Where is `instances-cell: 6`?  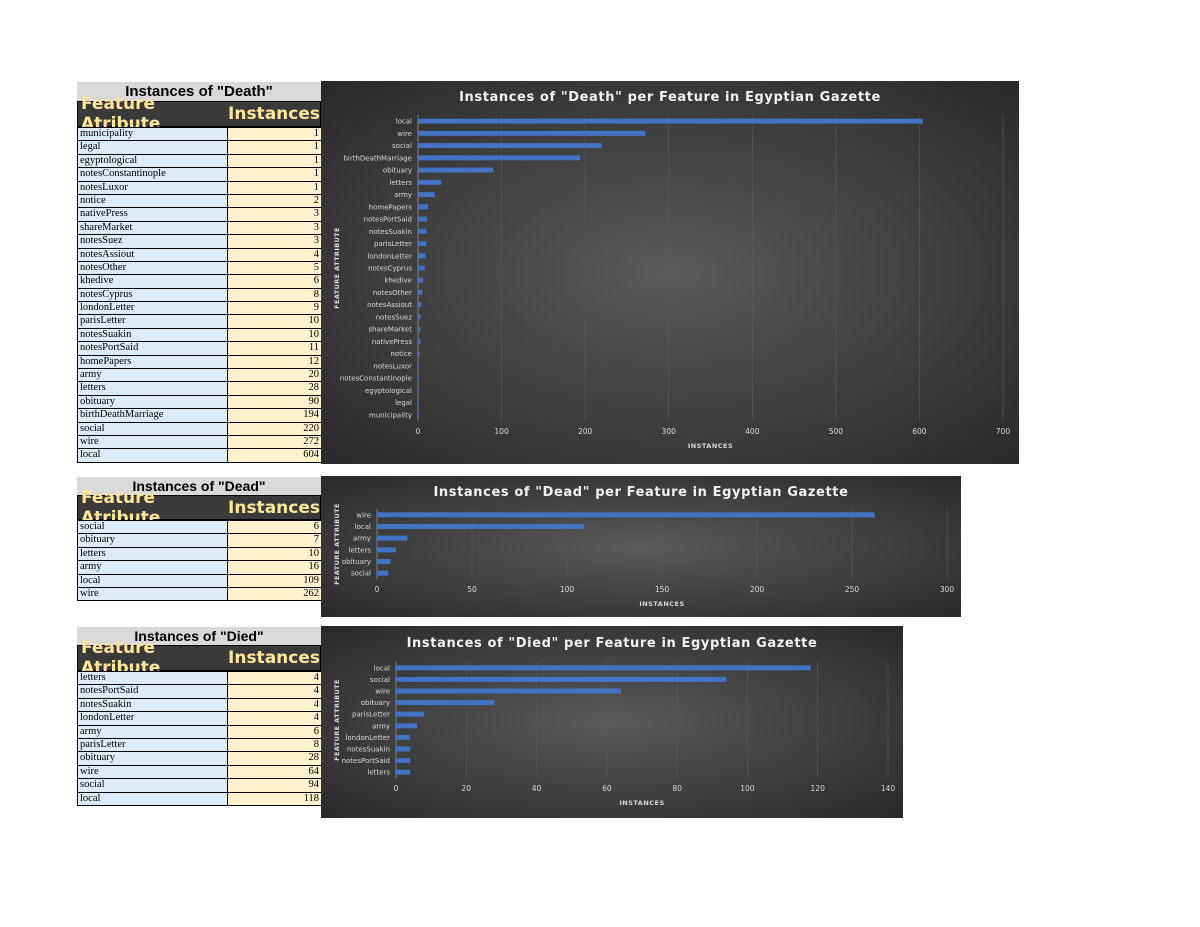 instances-cell: 6 is located at coordinates (274, 527).